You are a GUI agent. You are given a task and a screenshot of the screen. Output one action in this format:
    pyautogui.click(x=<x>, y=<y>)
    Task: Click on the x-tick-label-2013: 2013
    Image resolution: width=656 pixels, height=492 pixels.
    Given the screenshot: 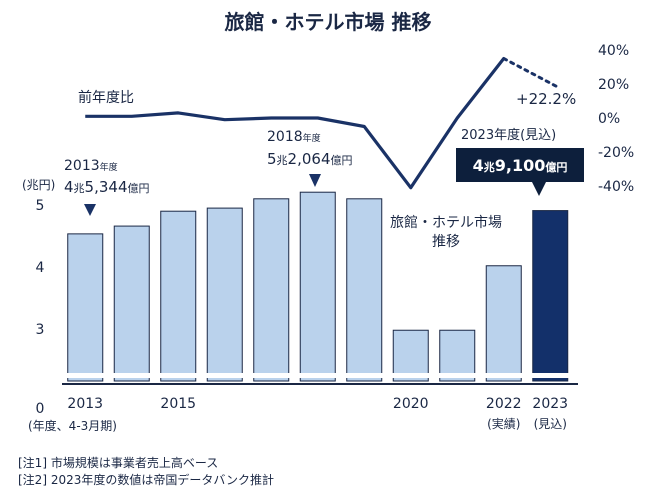 What is the action you would take?
    pyautogui.click(x=85, y=404)
    